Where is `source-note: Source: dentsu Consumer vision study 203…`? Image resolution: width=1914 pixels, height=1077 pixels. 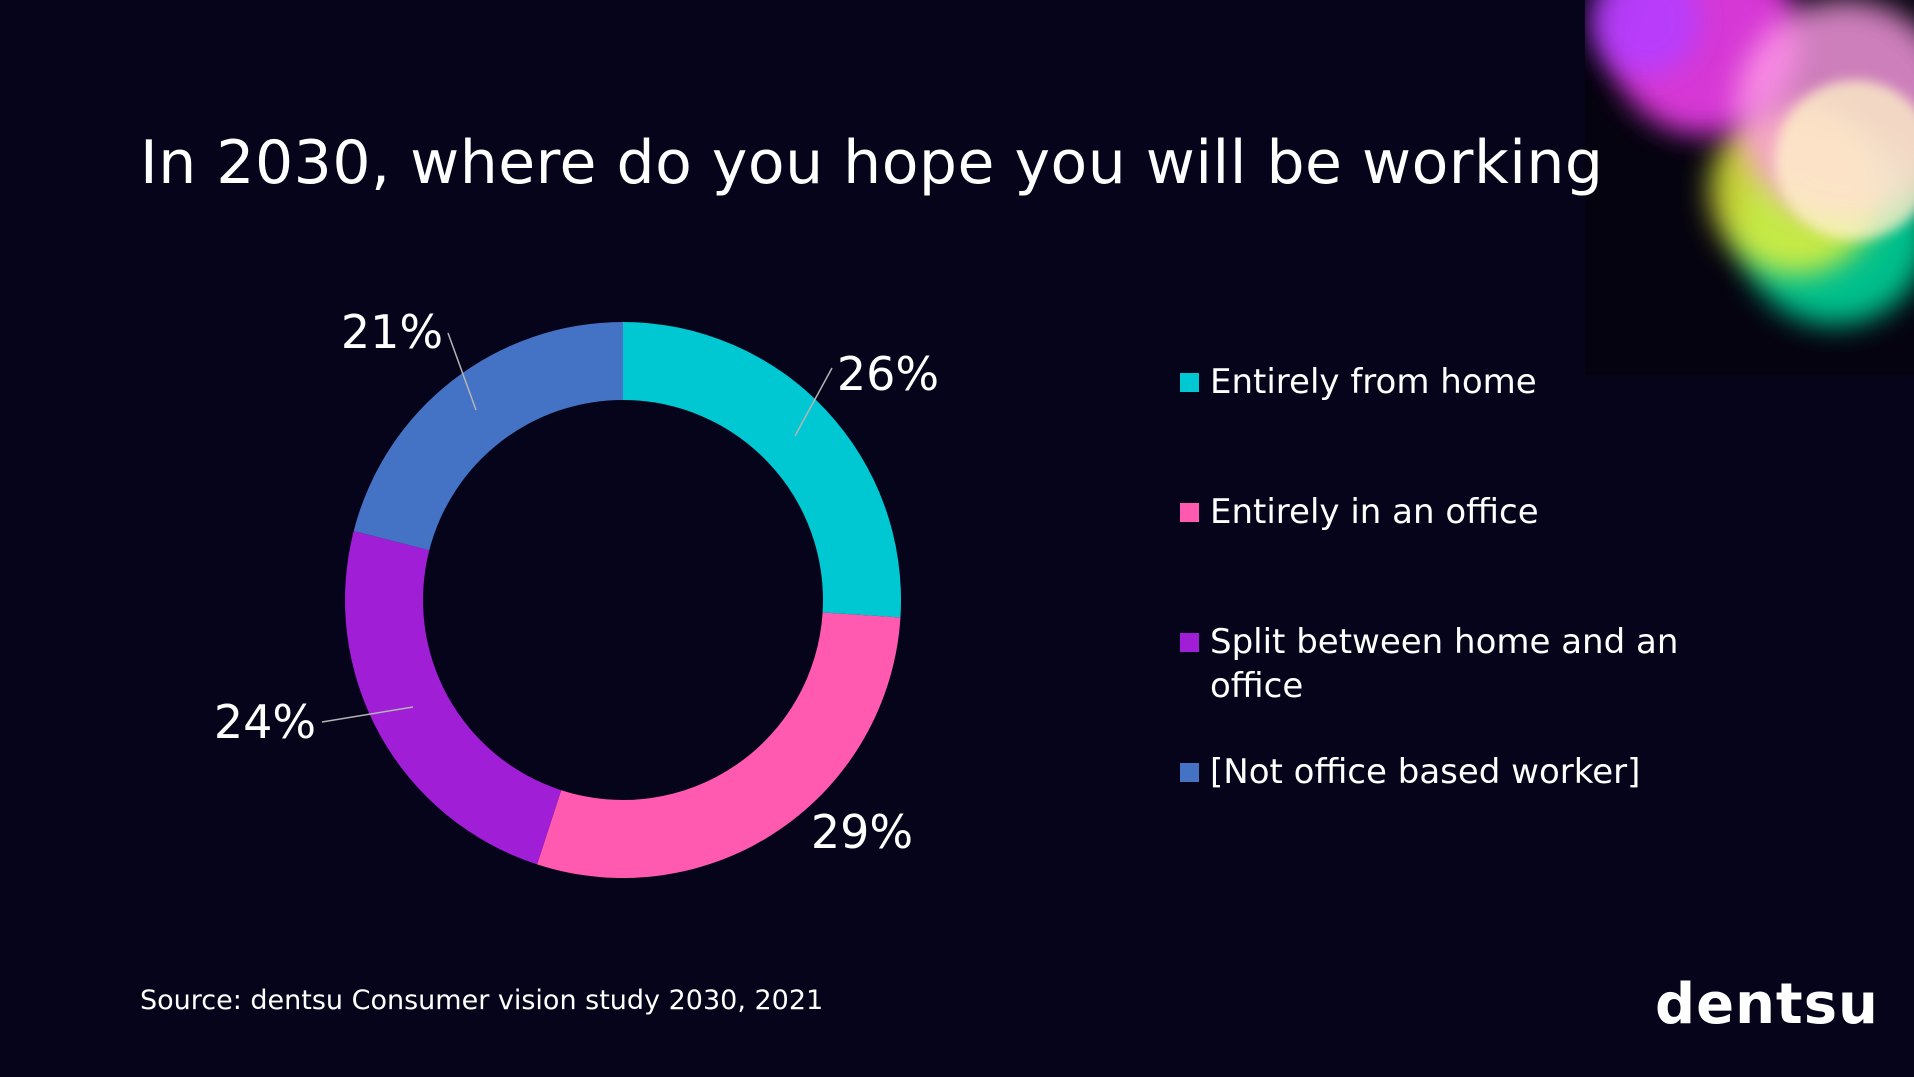 source-note: Source: dentsu Consumer vision study 203… is located at coordinates (482, 1000).